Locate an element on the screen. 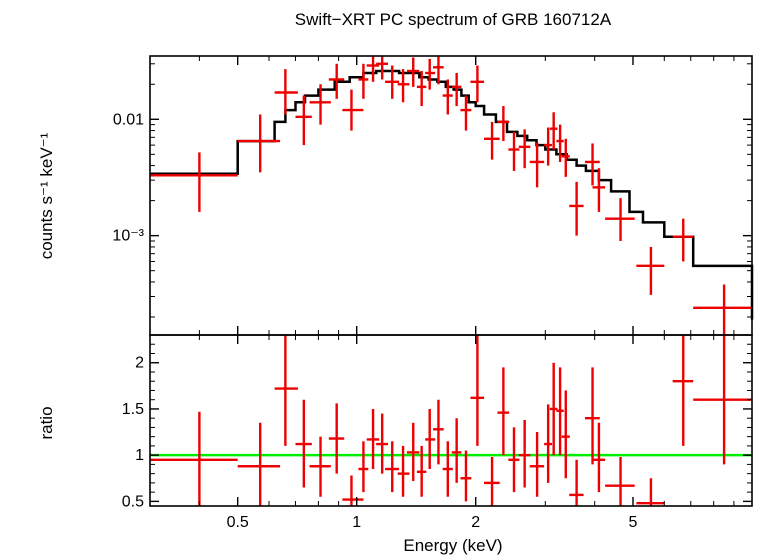 The image size is (758, 556). top-y-axis-title: counts s⁻¹ keV⁻¹ is located at coordinates (46, 195).